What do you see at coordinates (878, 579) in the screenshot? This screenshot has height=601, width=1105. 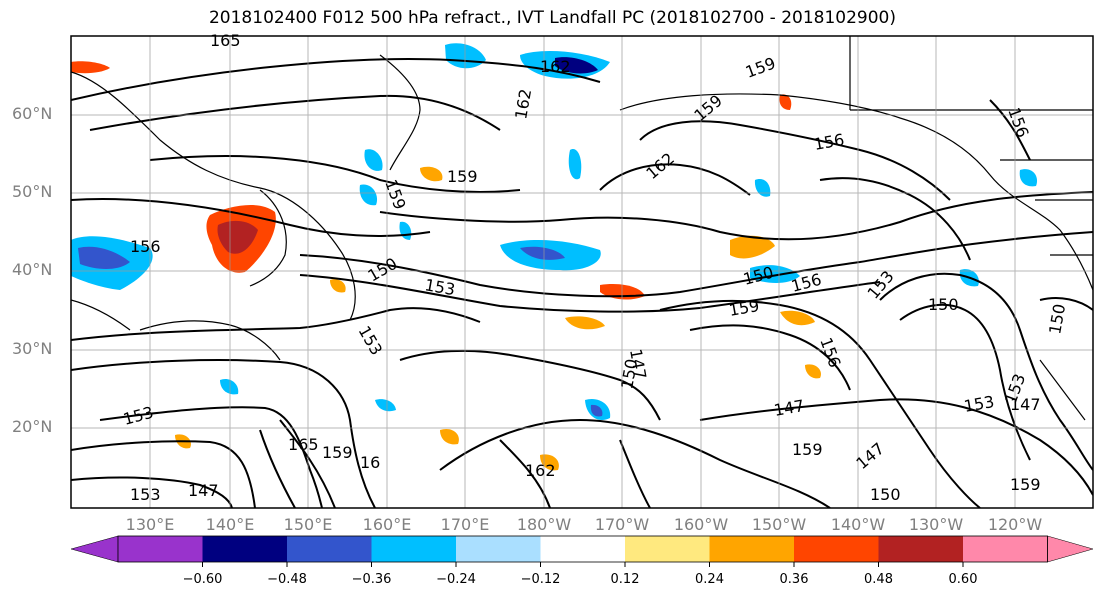 I see `colorbar-tick-label: 0.48` at bounding box center [878, 579].